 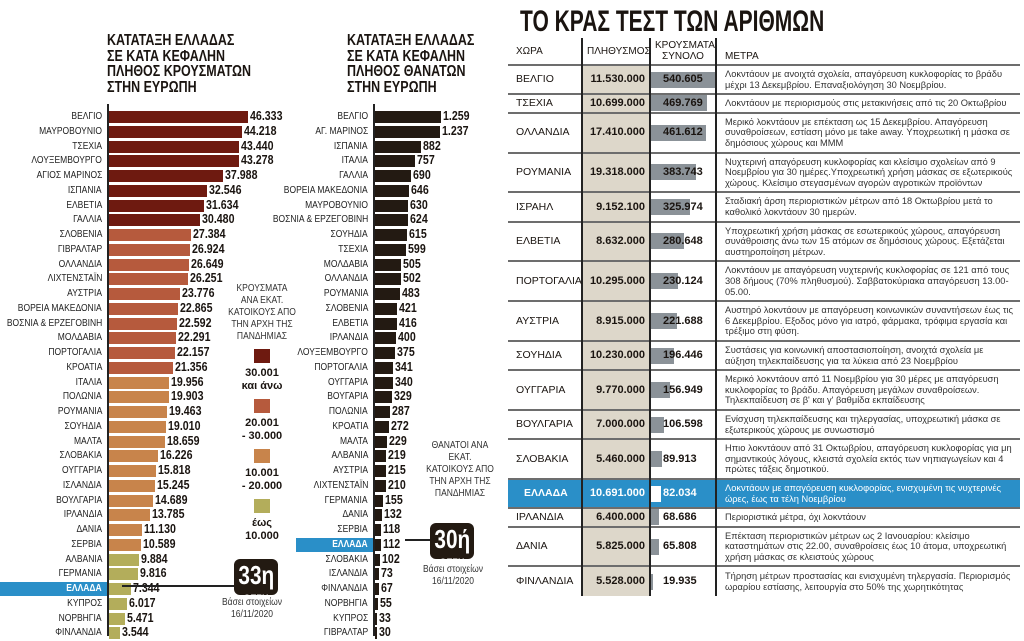 I want to click on bar-value: 46.333, so click(x=266, y=116).